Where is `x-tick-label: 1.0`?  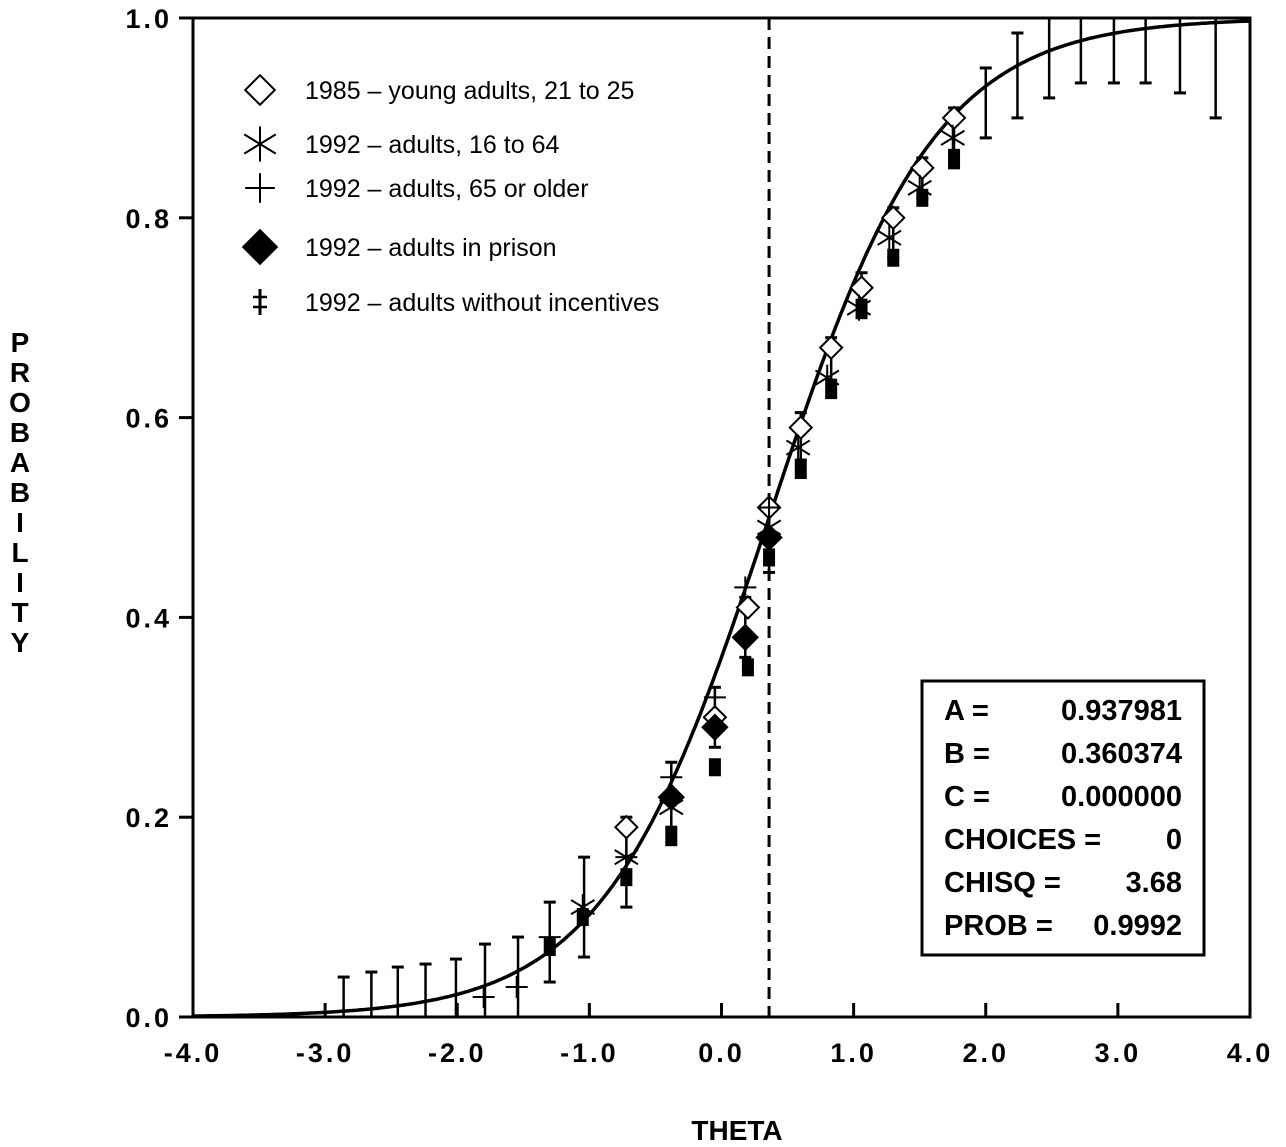 x-tick-label: 1.0 is located at coordinates (853, 1053).